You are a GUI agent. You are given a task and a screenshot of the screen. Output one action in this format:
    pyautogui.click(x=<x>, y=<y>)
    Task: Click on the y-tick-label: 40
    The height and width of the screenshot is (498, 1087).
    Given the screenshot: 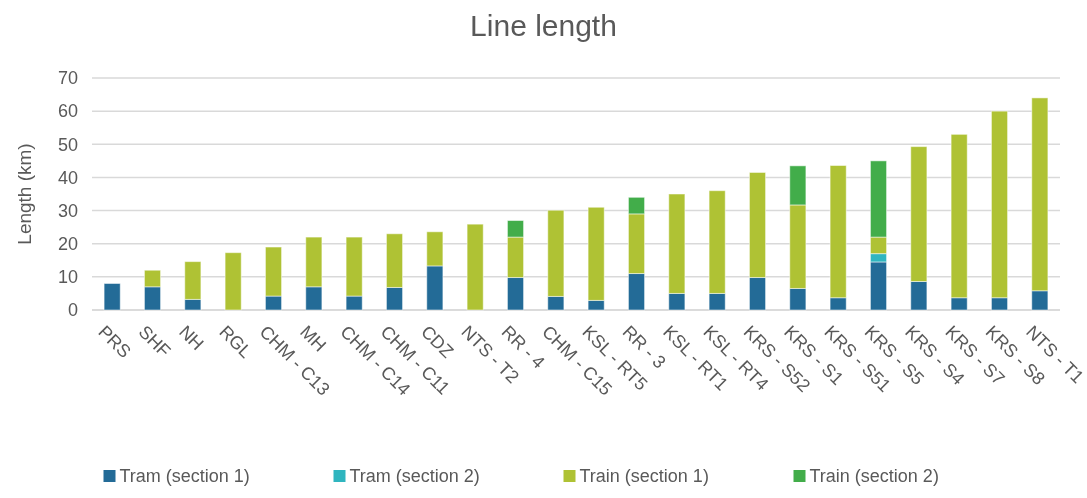 What is the action you would take?
    pyautogui.click(x=67, y=177)
    